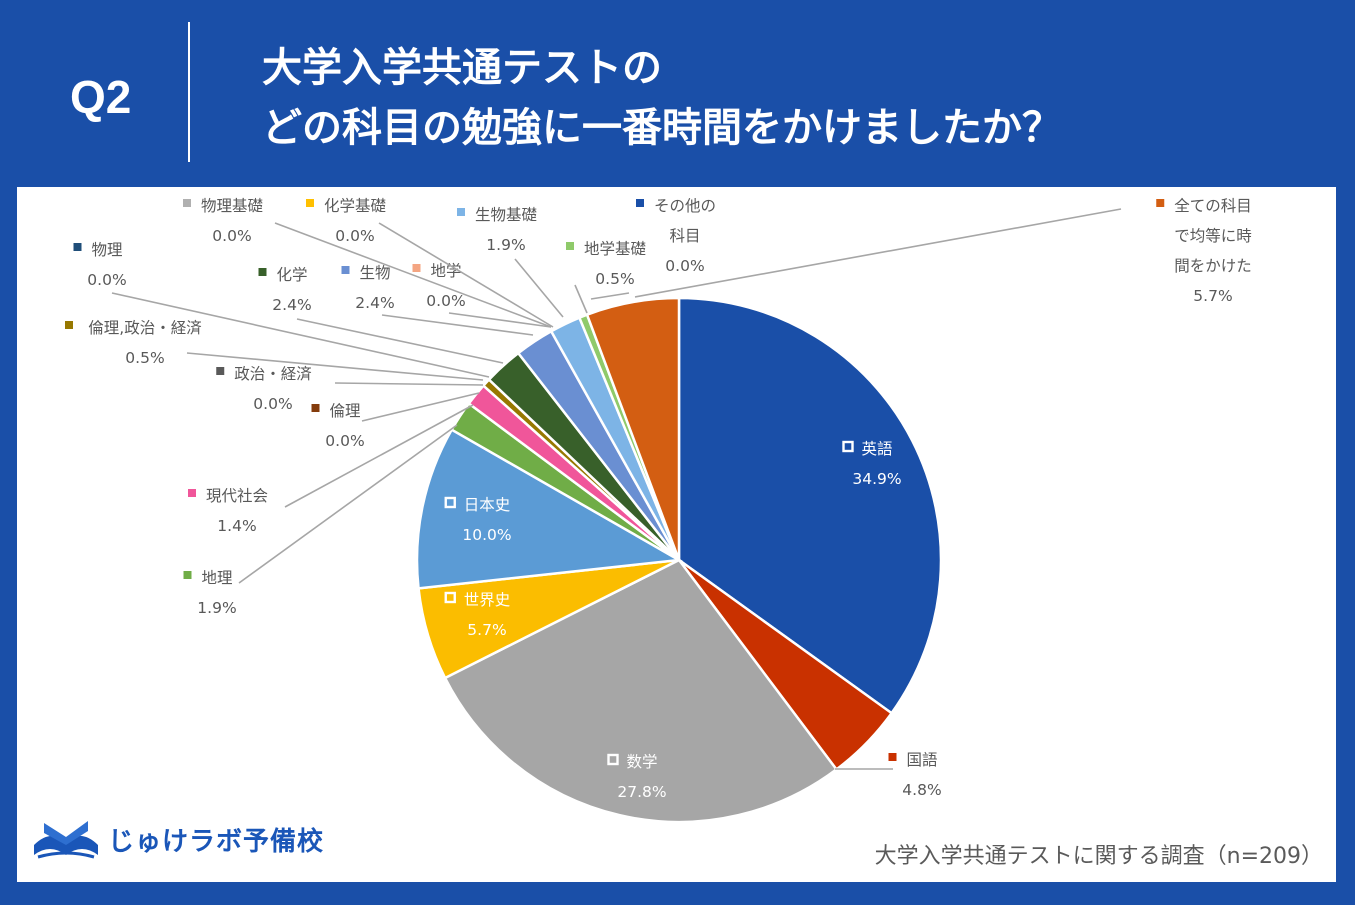 This screenshot has height=905, width=1355. Describe the element at coordinates (549, 509) in the screenshot. I see `slice-日本史` at that location.